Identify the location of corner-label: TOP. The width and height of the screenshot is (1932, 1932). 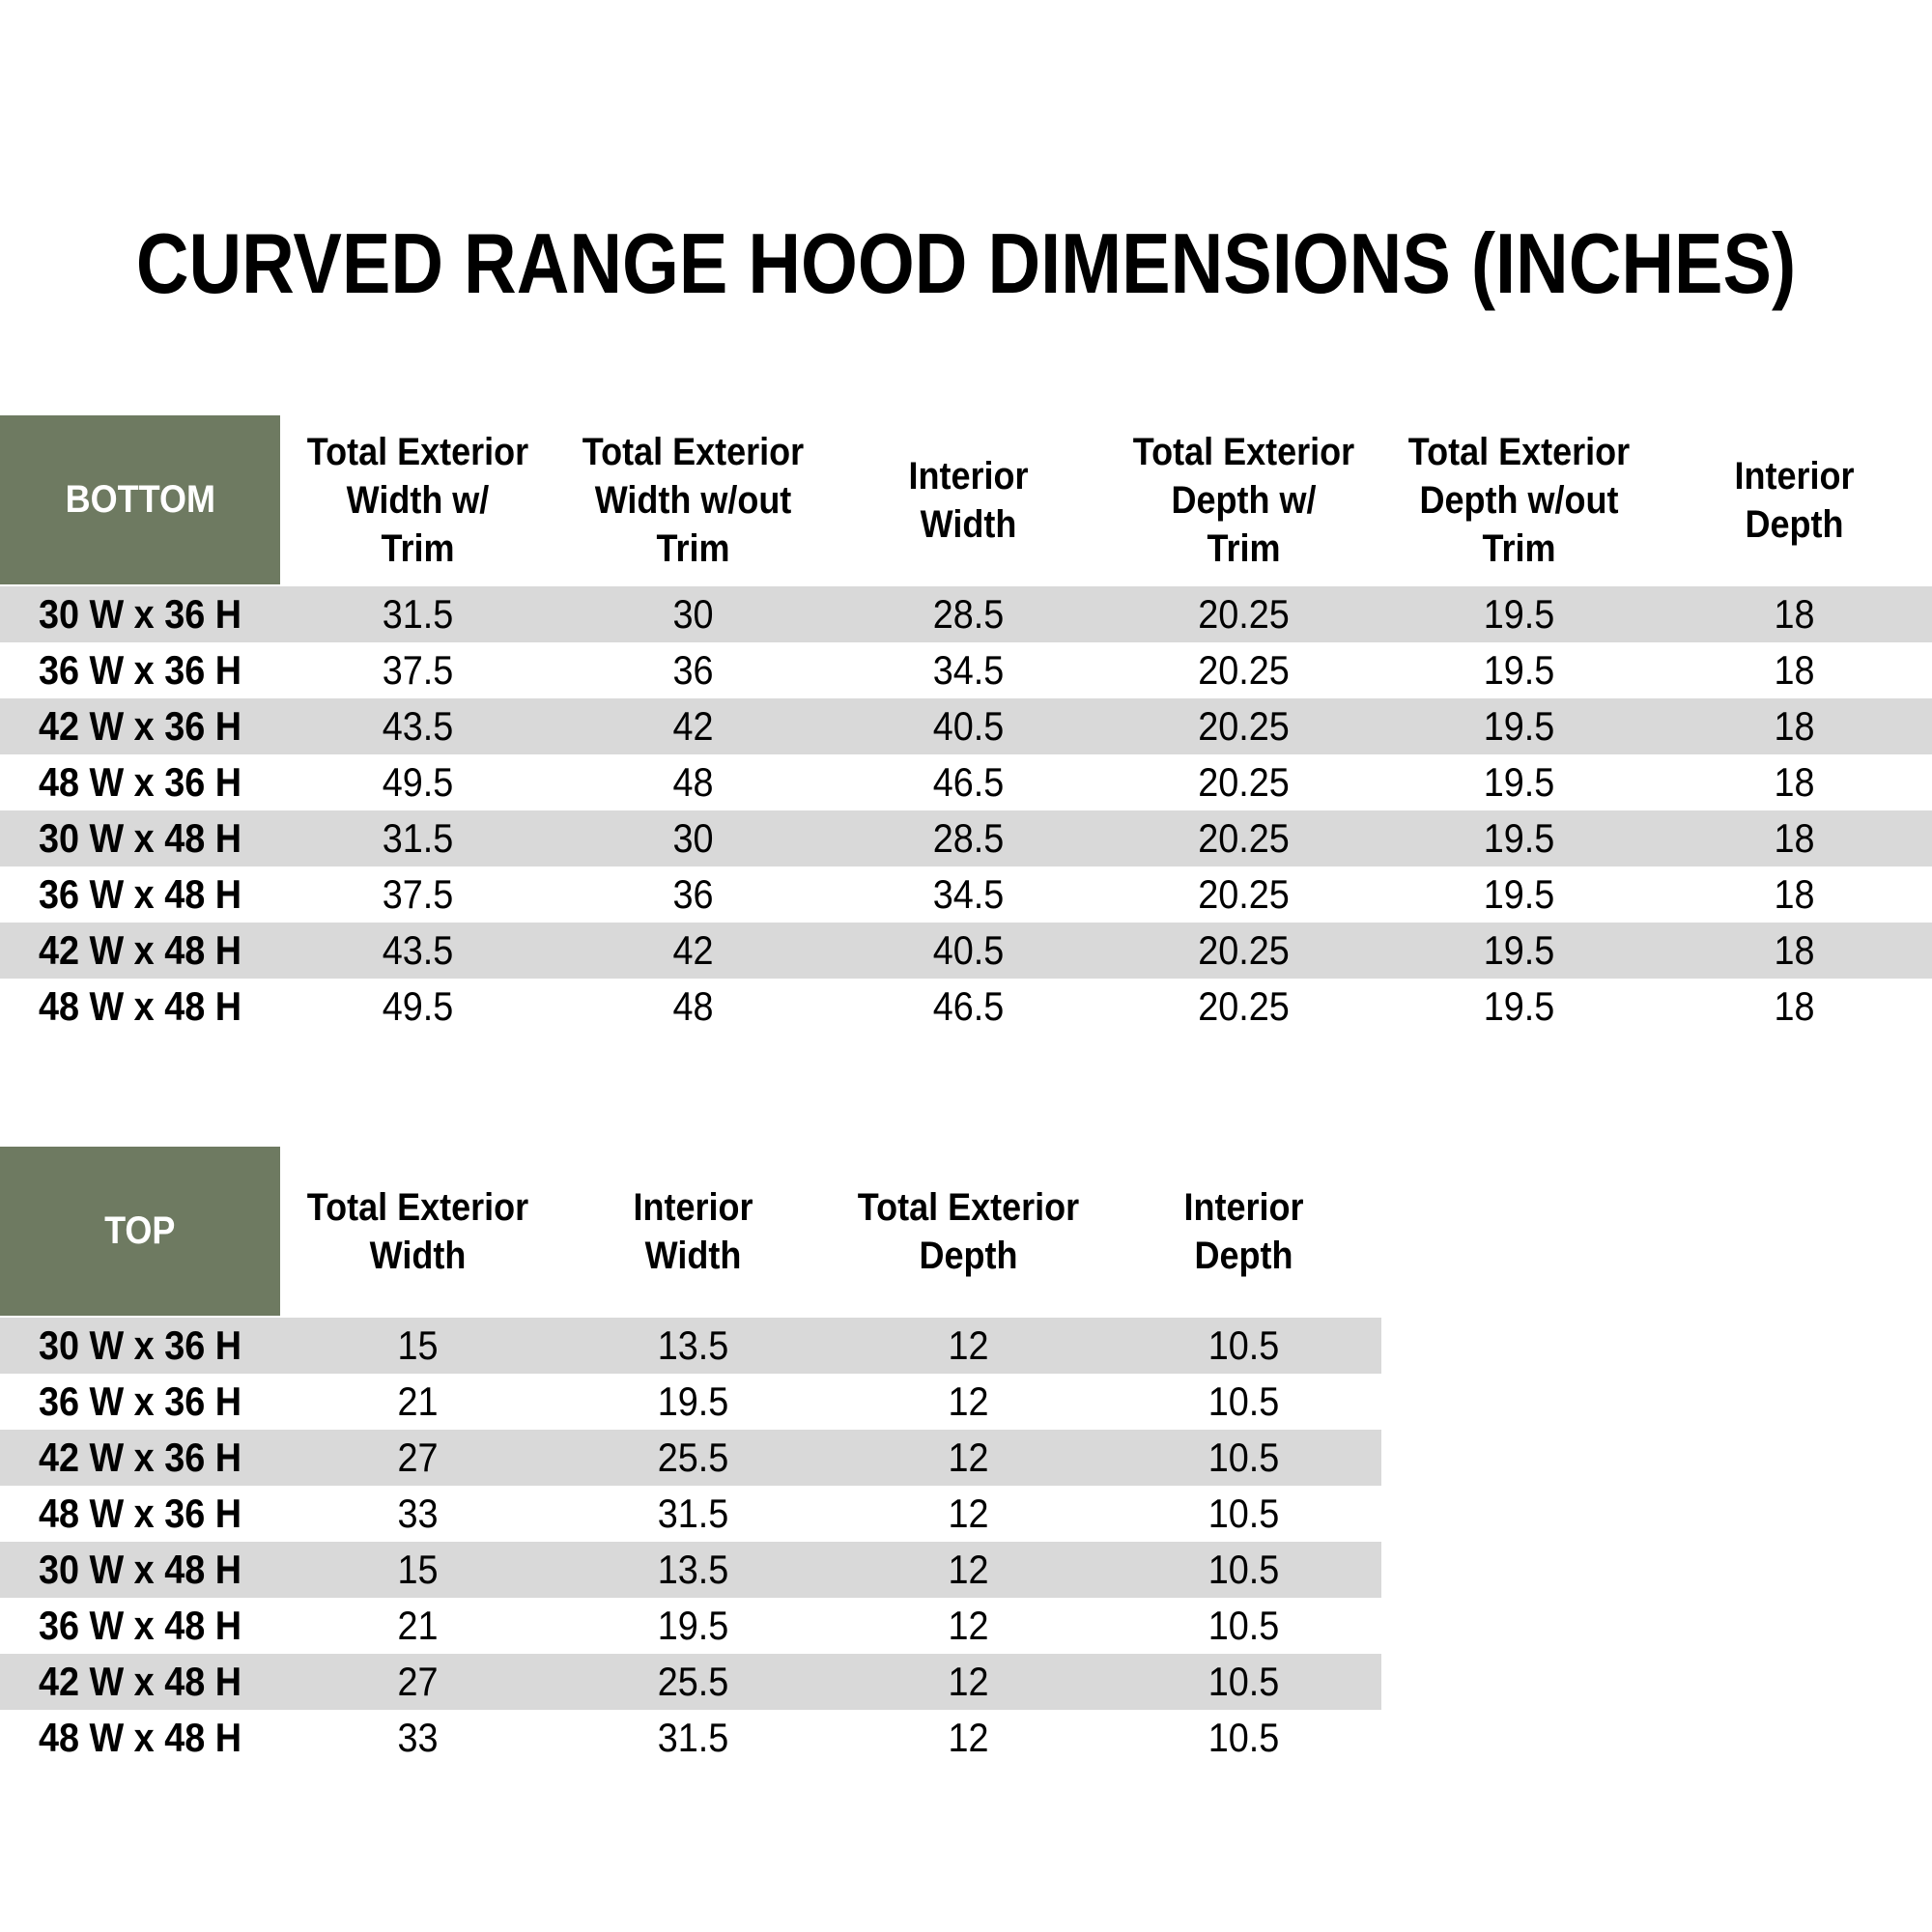
(140, 1230).